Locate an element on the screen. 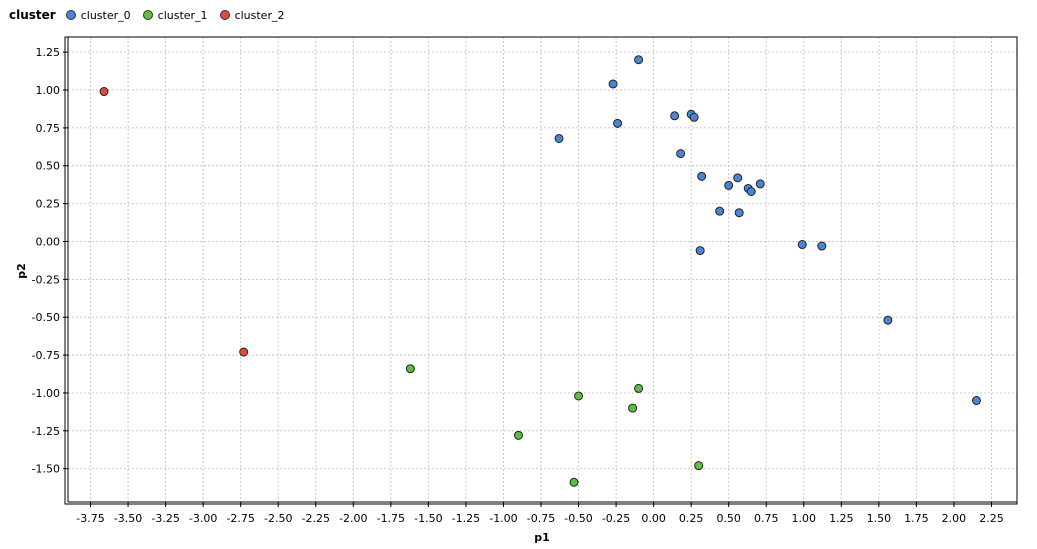 The height and width of the screenshot is (549, 1037). legend-label-cluster-0: cluster_0 is located at coordinates (105, 15).